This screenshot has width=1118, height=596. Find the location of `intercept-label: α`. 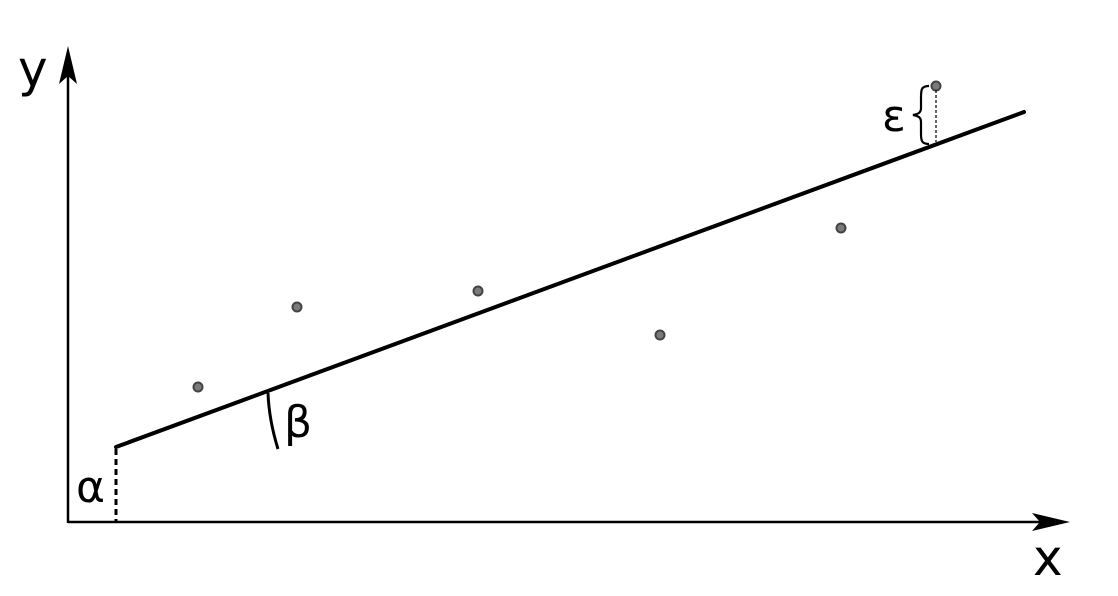

intercept-label: α is located at coordinates (90, 487).